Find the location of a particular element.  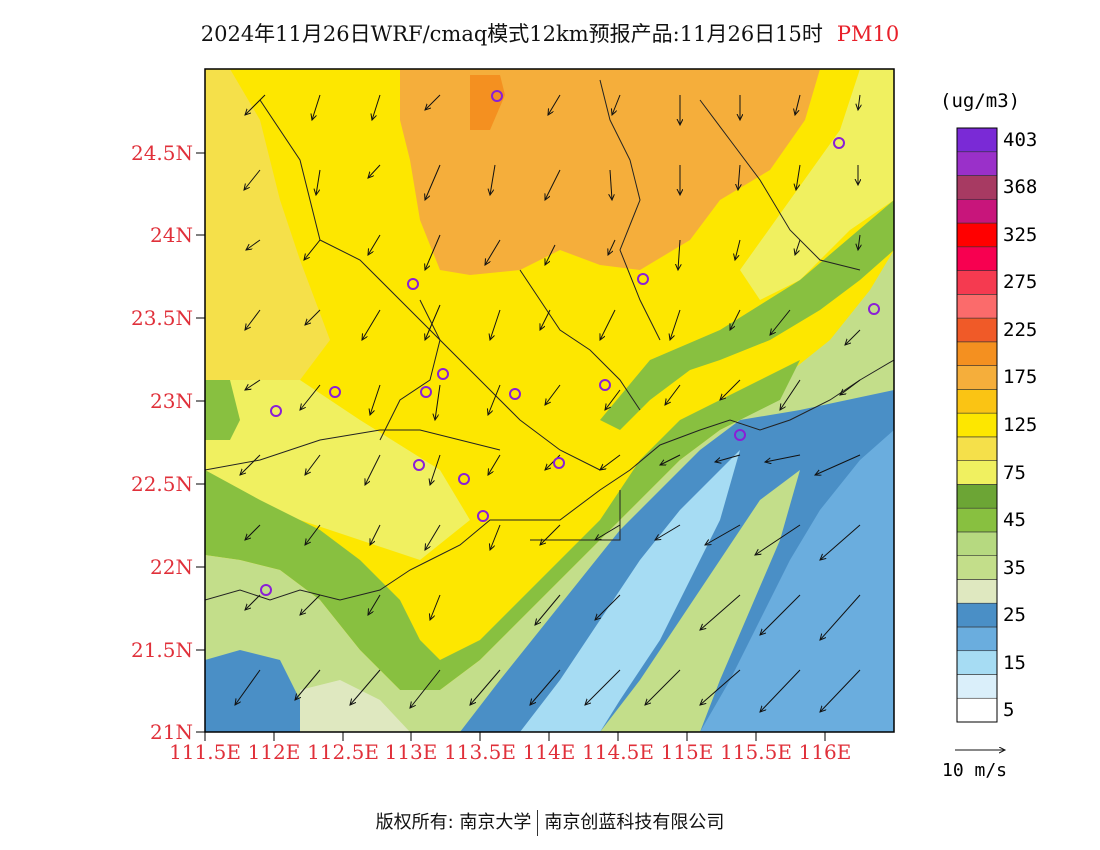

x-tick-label: 116E is located at coordinates (825, 752).